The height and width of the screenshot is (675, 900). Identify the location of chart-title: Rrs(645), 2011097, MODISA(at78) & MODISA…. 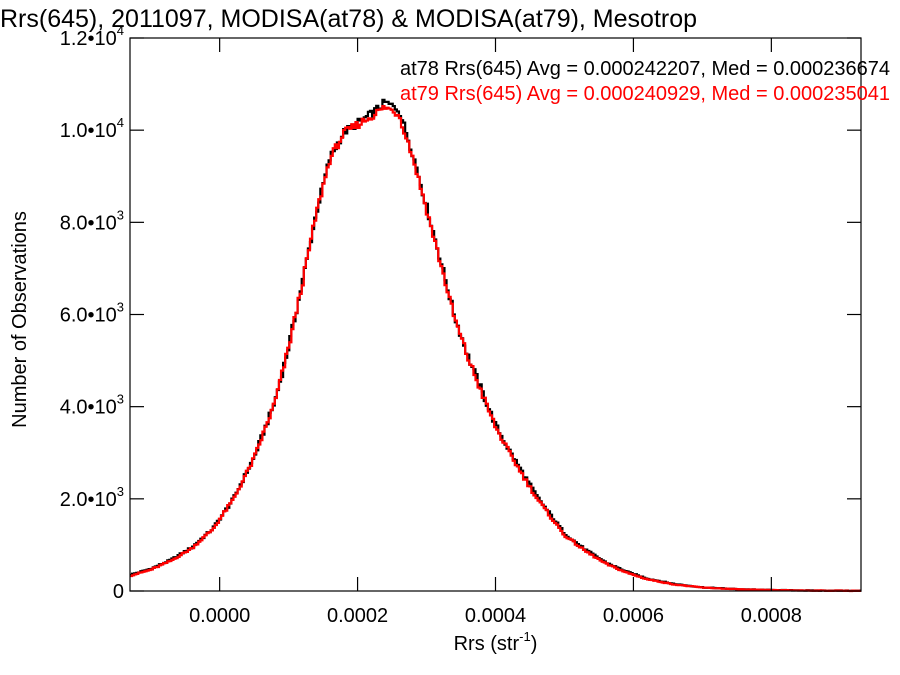
(348, 19).